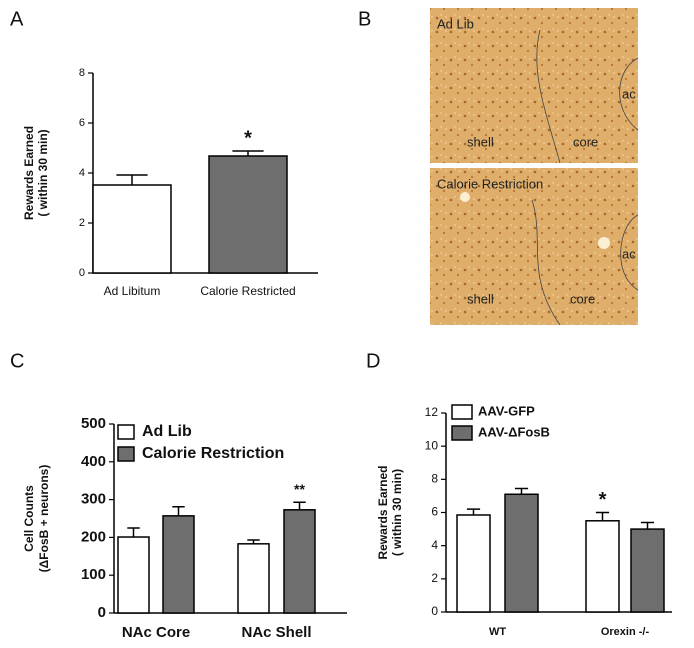 The width and height of the screenshot is (694, 648). What do you see at coordinates (132, 291) in the screenshot?
I see `x-tick-label: Ad Libitum` at bounding box center [132, 291].